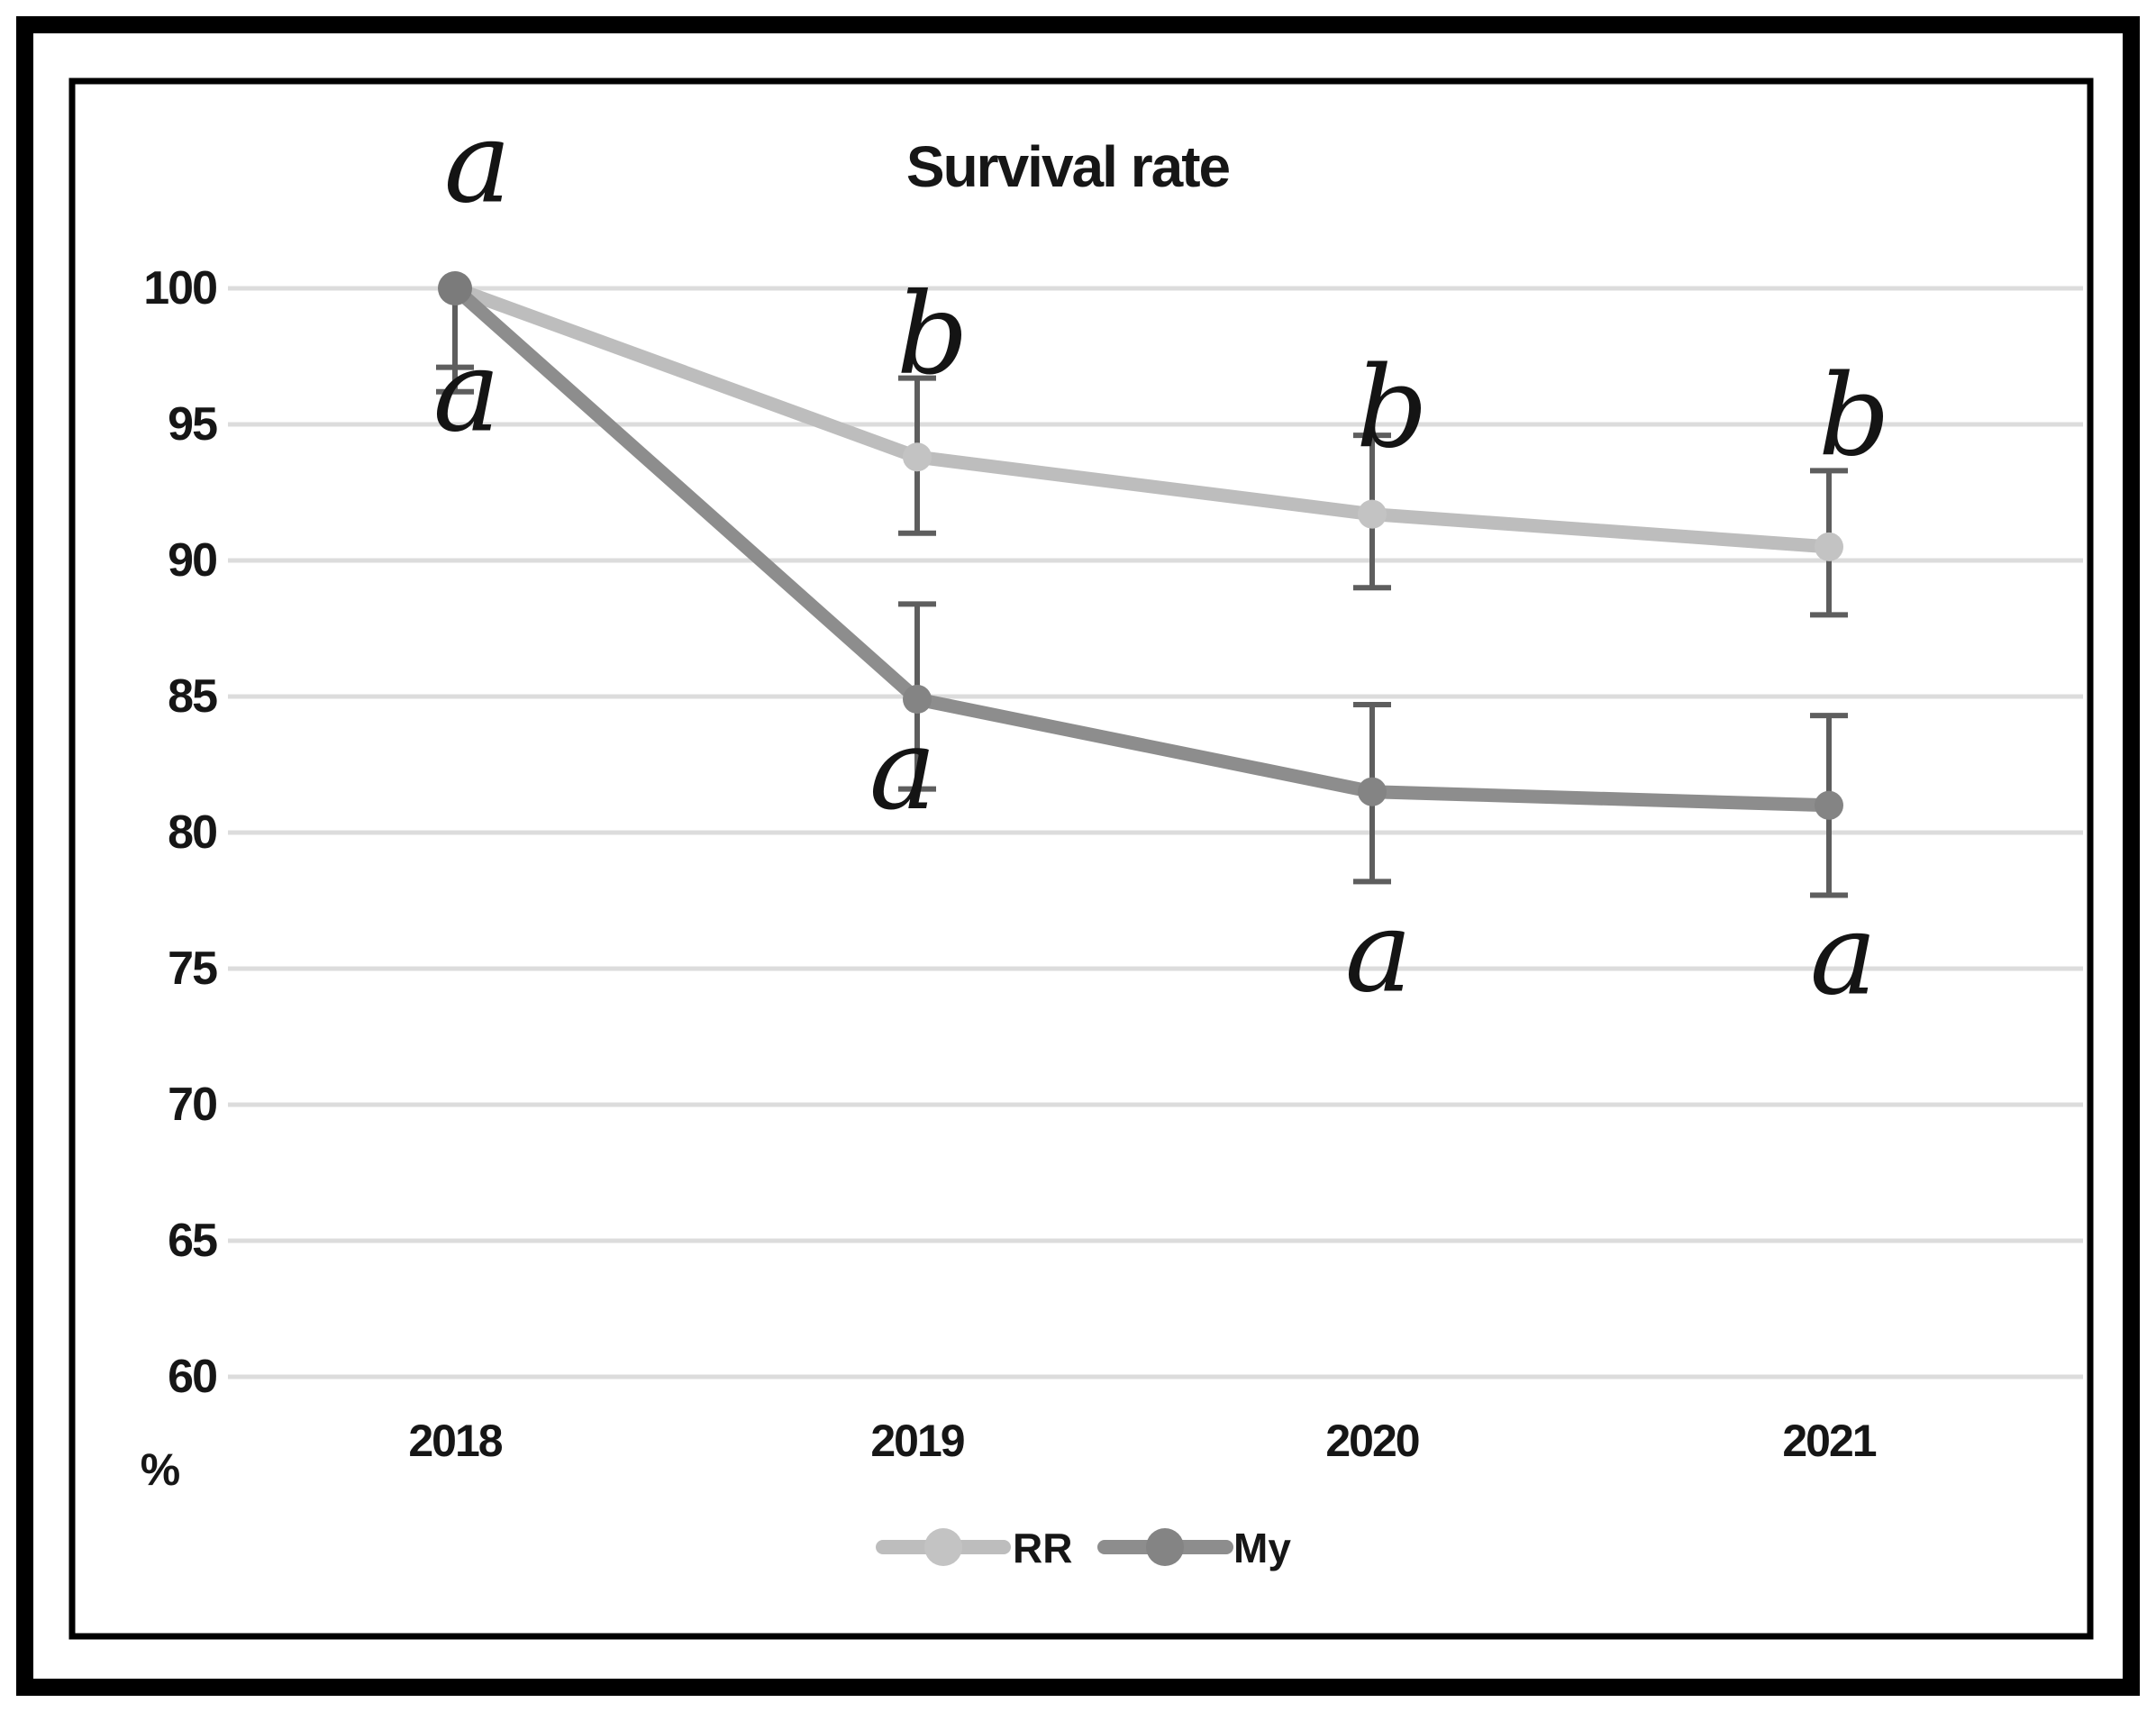  Describe the element at coordinates (974, 1548) in the screenshot. I see `legend-item-rr: RR` at that location.